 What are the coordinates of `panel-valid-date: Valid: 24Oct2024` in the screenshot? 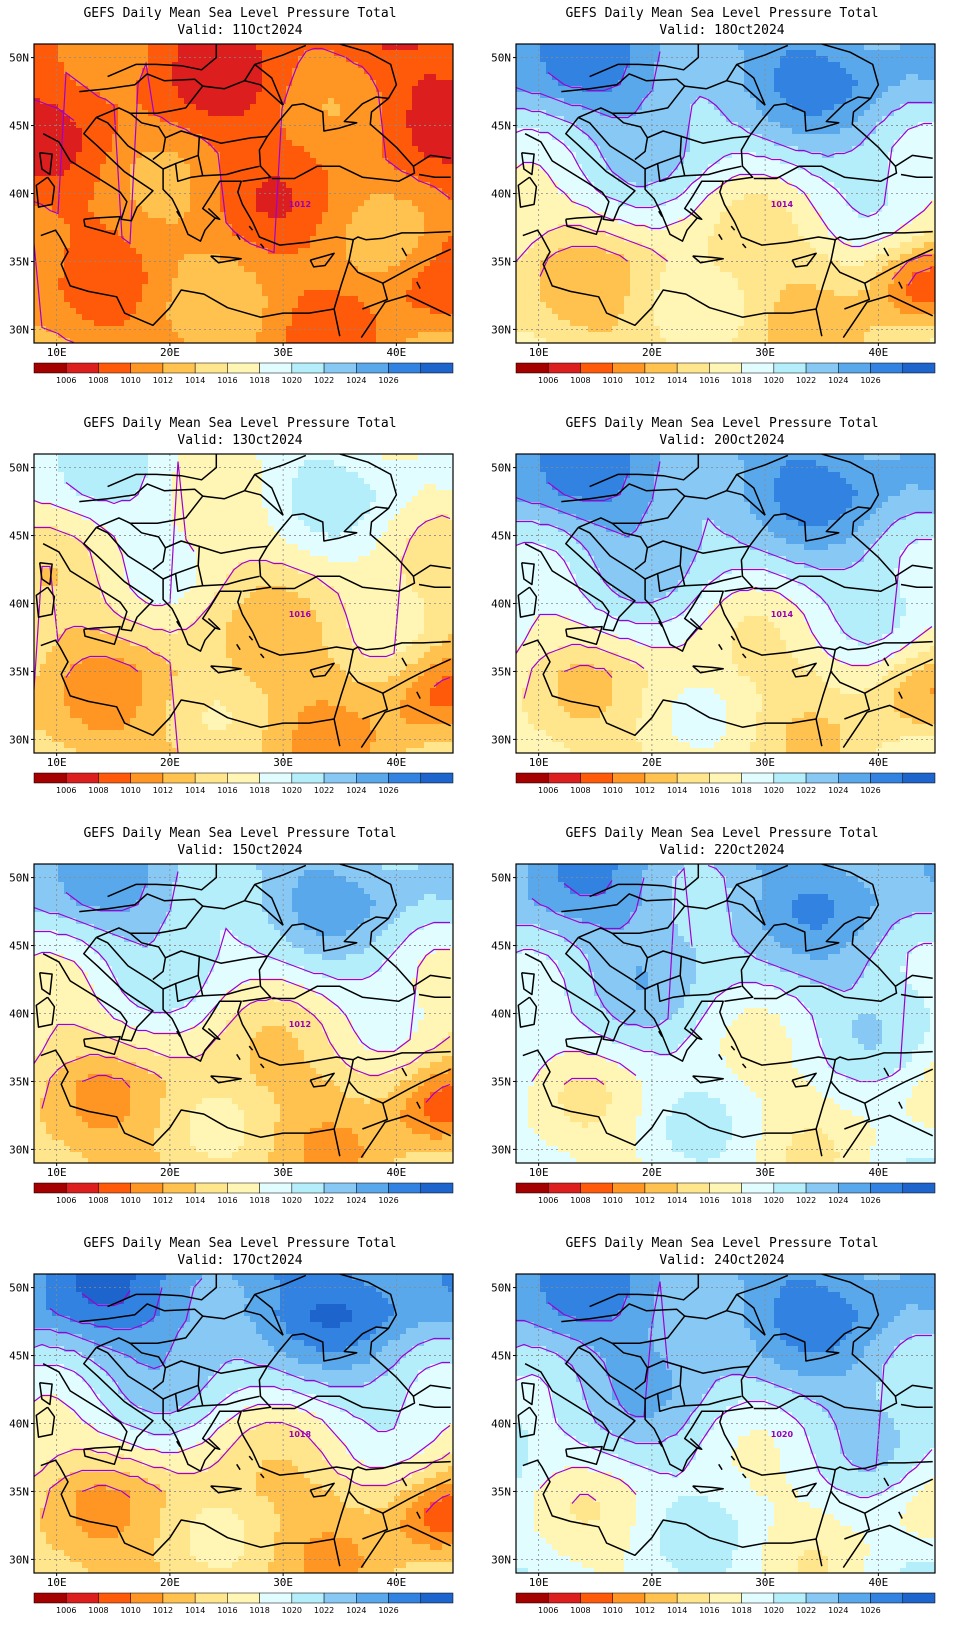 It's located at (721, 1260).